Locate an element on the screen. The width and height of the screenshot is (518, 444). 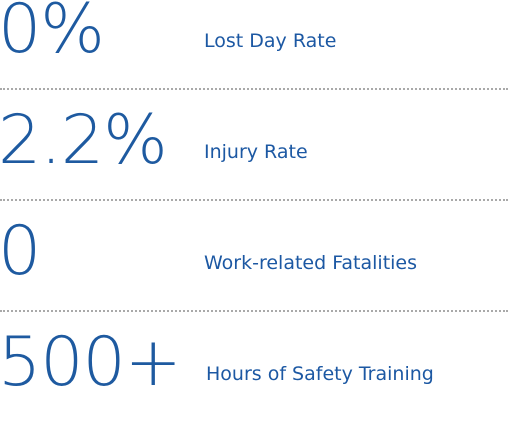
stat-label: Lost Day Rate is located at coordinates (270, 41).